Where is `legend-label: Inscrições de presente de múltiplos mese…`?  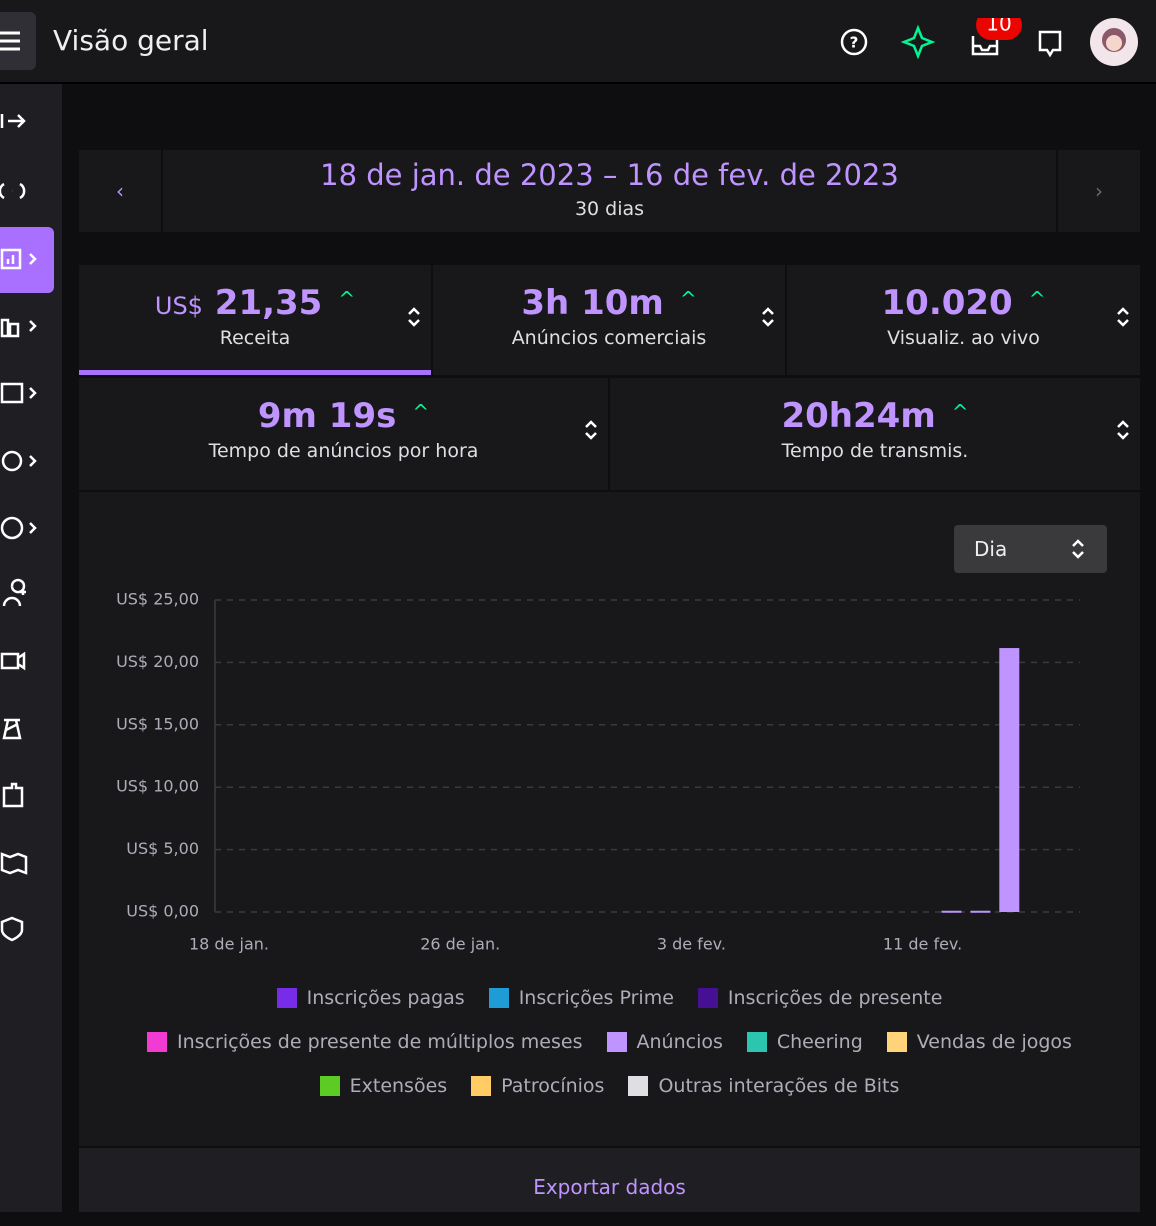 legend-label: Inscrições de presente de múltiplos mese… is located at coordinates (380, 1042).